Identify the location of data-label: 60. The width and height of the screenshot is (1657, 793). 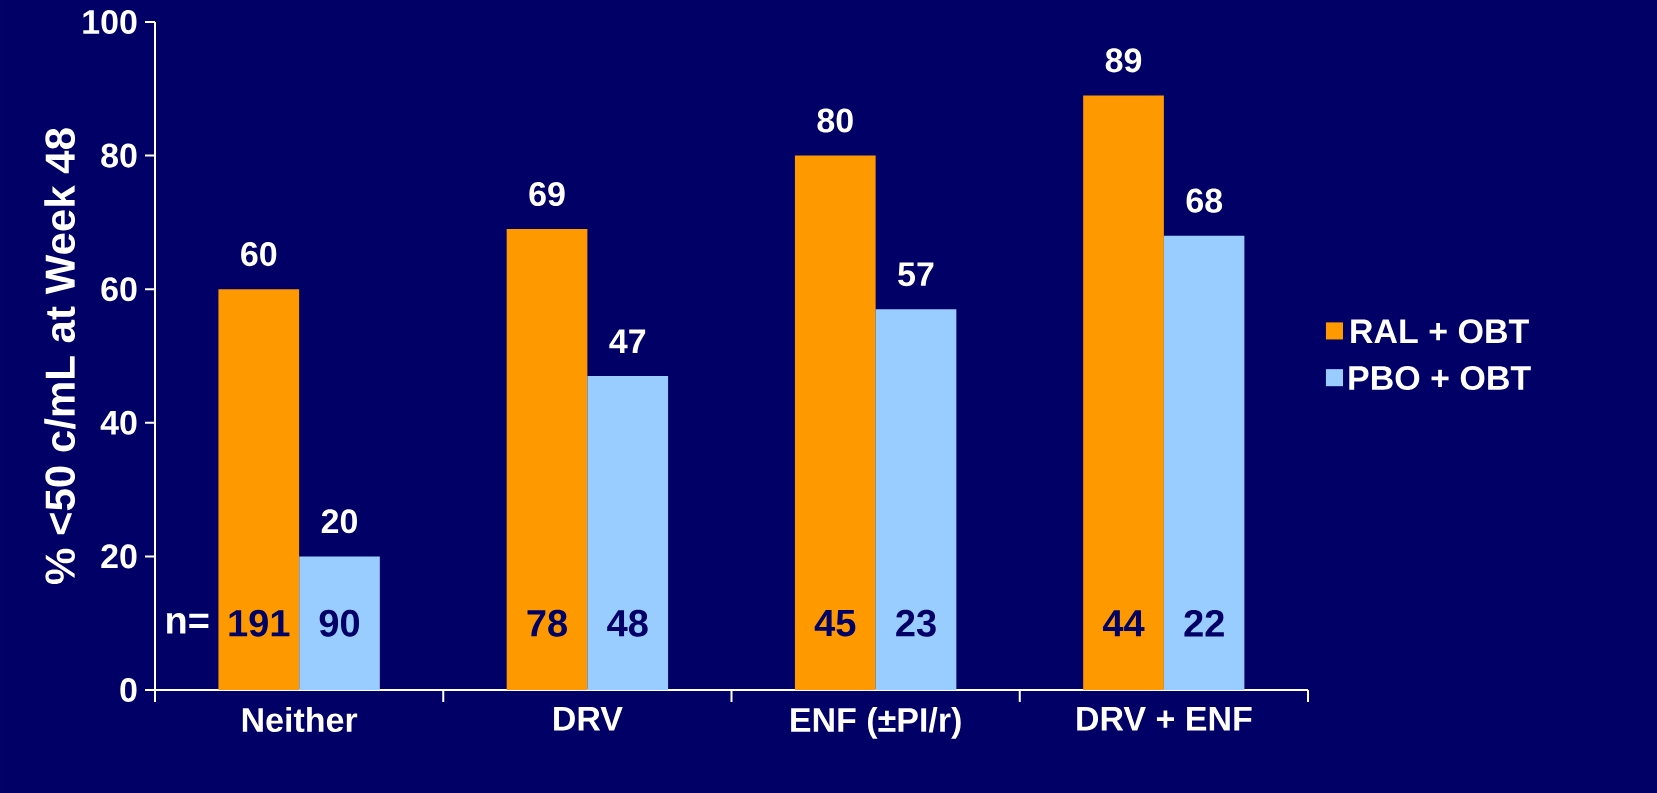
(259, 254).